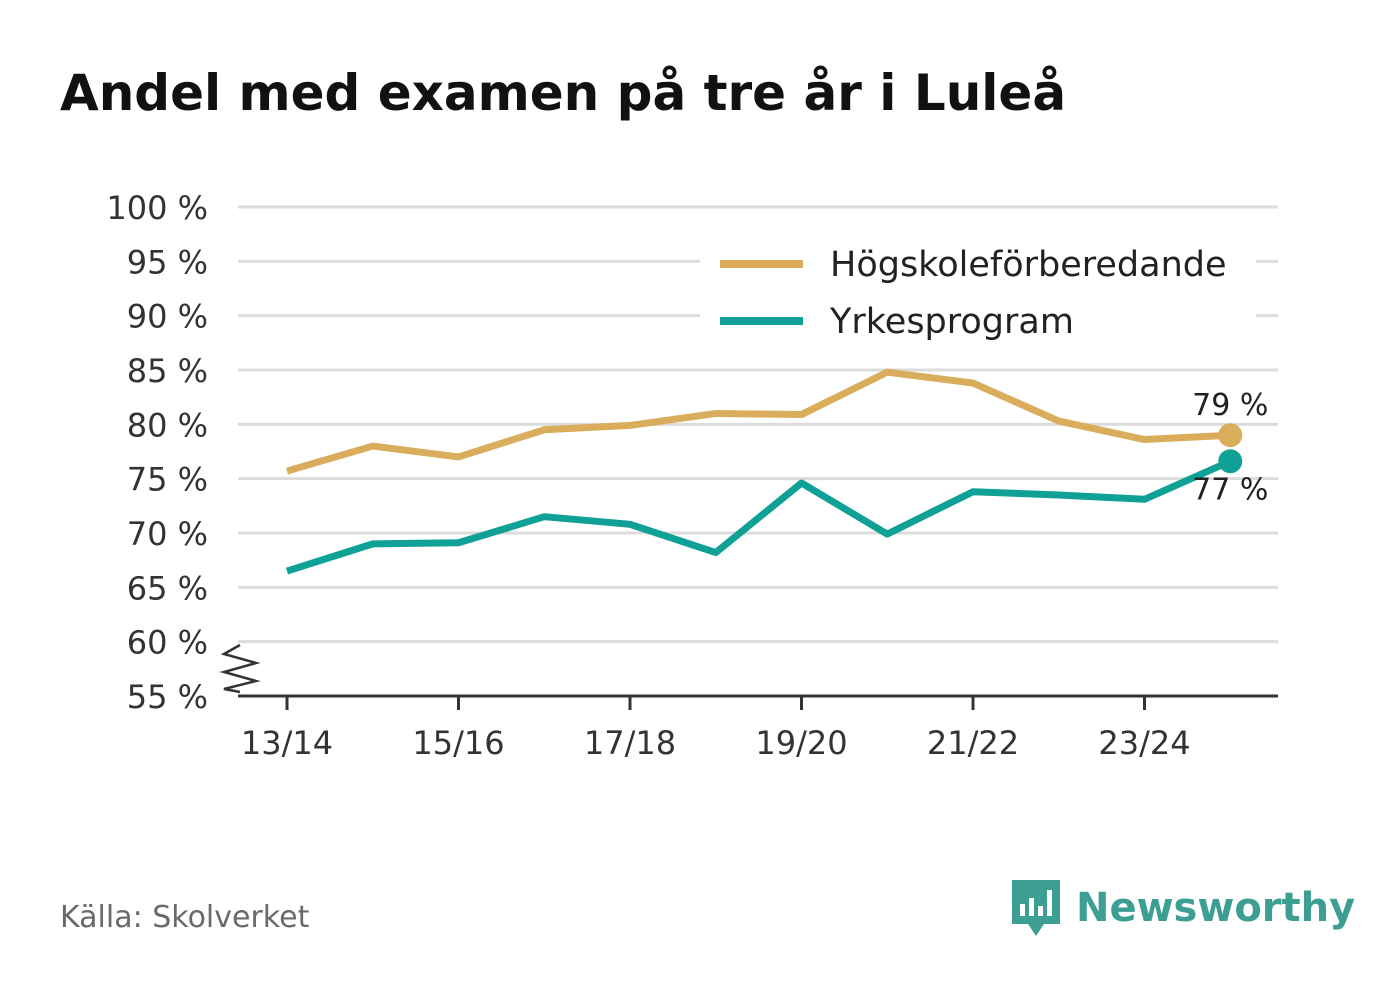 Image resolution: width=1382 pixels, height=999 pixels. I want to click on y-tick-label: 90 %, so click(167, 317).